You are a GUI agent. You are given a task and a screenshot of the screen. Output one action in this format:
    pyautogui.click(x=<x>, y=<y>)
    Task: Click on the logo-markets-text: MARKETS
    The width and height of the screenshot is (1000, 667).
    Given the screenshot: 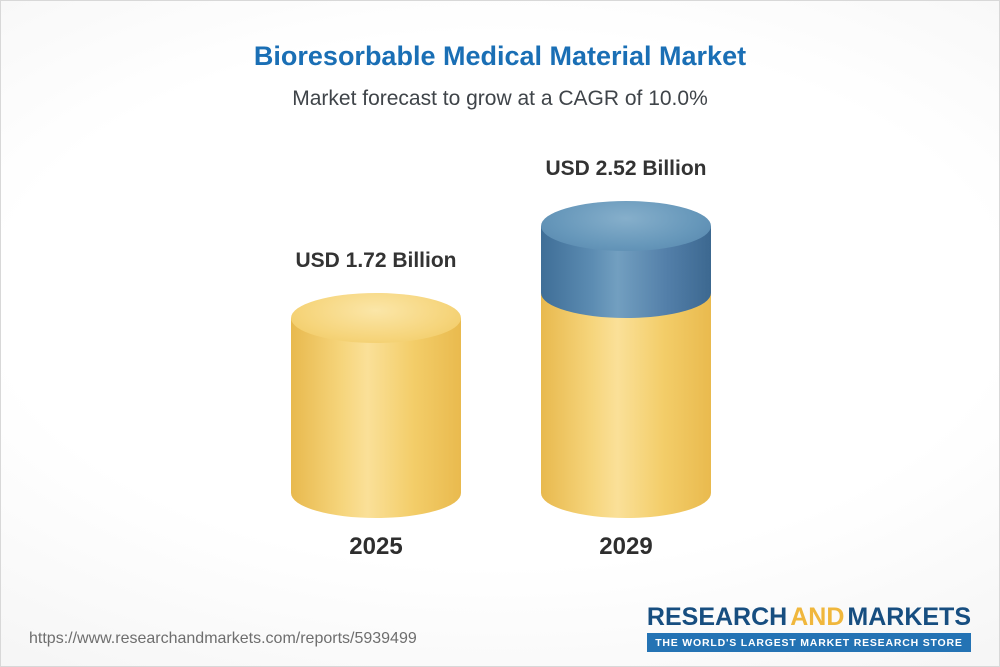 What is the action you would take?
    pyautogui.click(x=909, y=616)
    